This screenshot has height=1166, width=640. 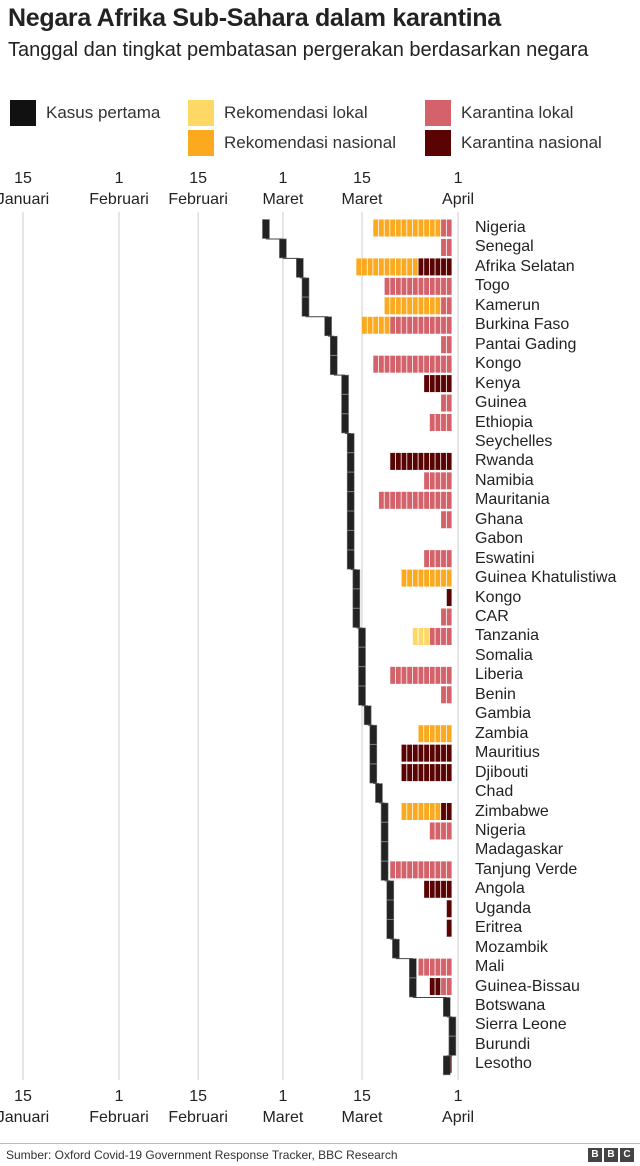 I want to click on footer-divider, so click(x=320, y=1143).